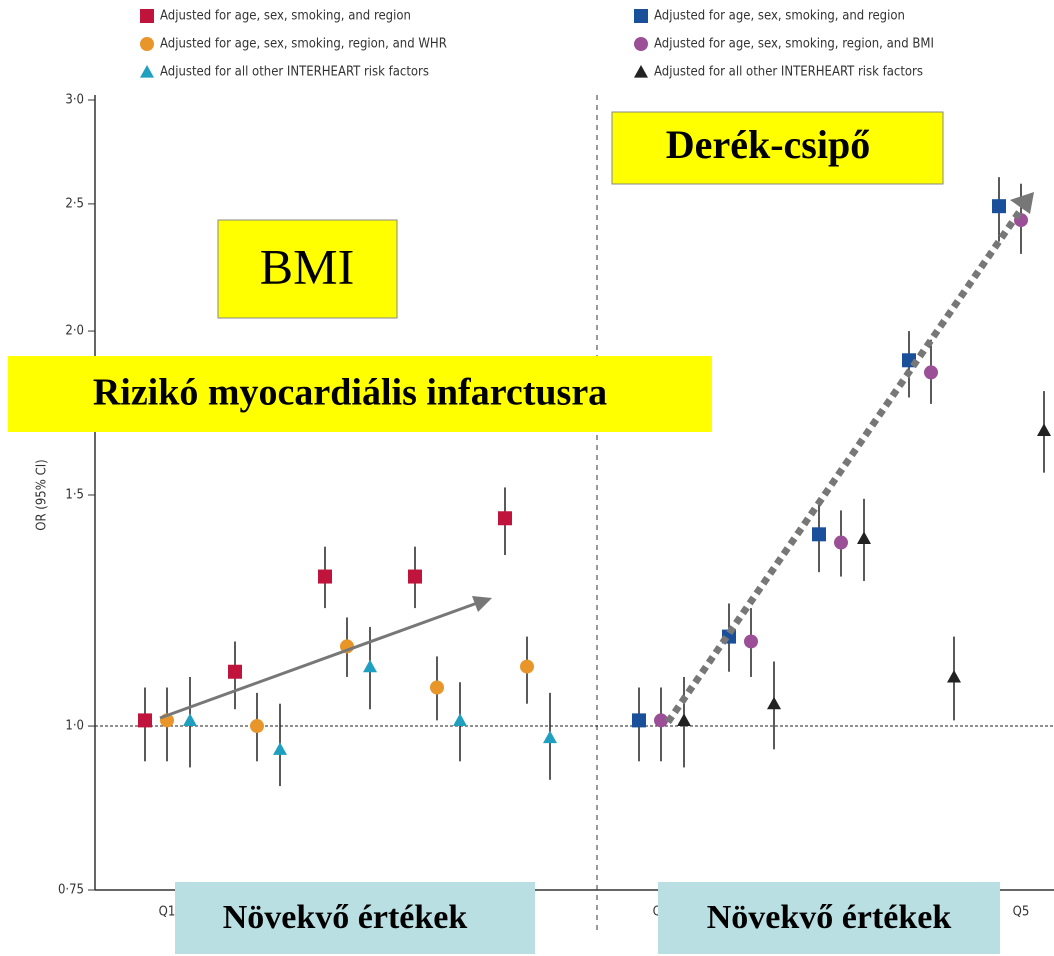  I want to click on y-axis-label: OR (95% CI), so click(42, 495).